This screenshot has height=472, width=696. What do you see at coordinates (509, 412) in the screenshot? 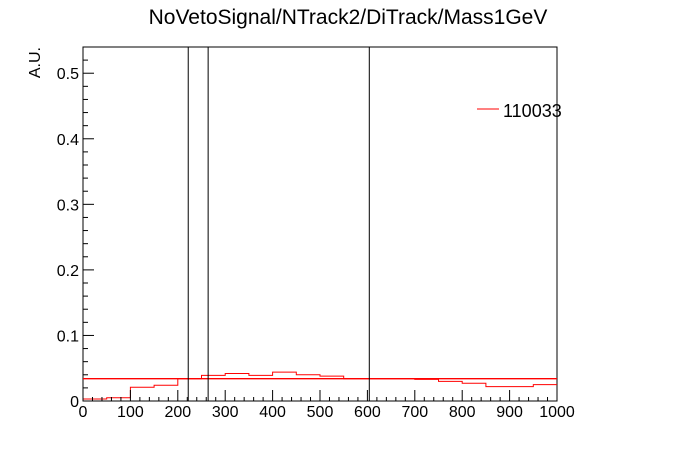
I see `x-tick-label: 900` at bounding box center [509, 412].